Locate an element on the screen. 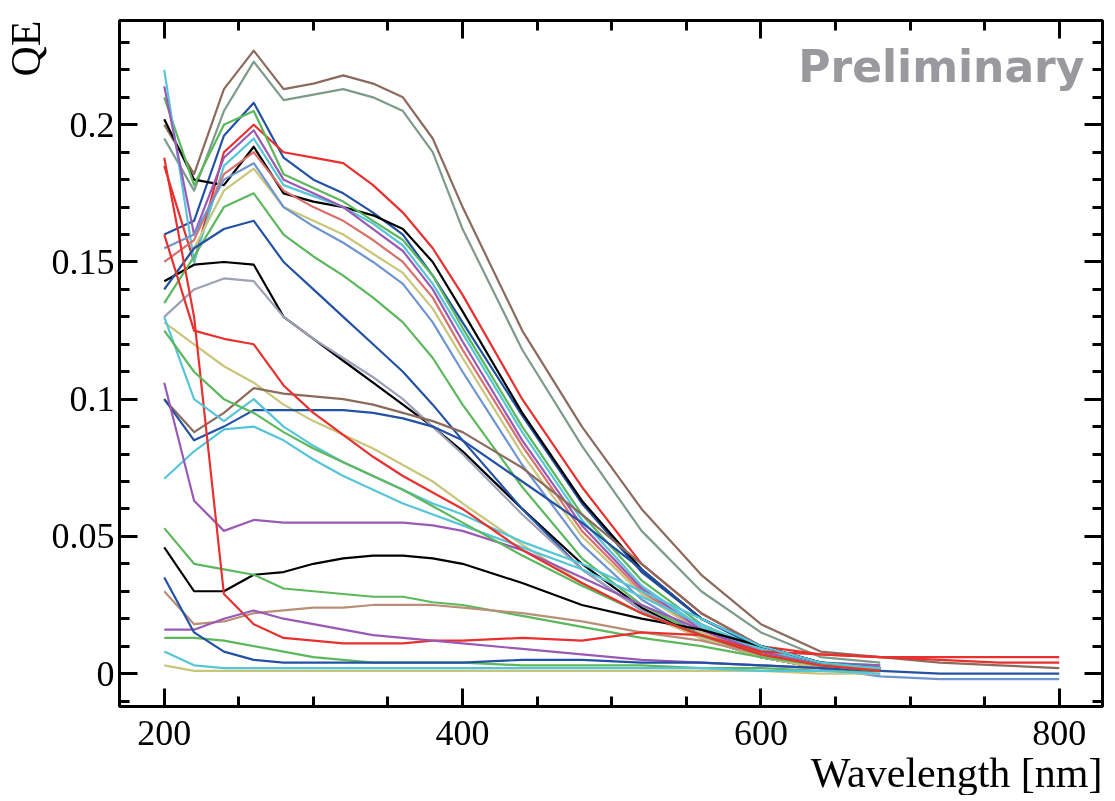 This screenshot has height=801, width=1115. x-tick-label: 400 is located at coordinates (462, 732).